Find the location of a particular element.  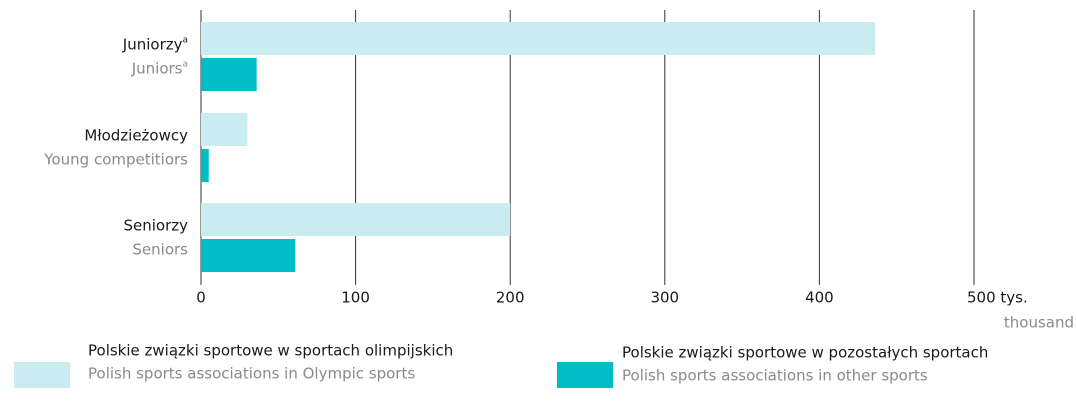

category-label-en: Juniorsa is located at coordinates (159, 68).